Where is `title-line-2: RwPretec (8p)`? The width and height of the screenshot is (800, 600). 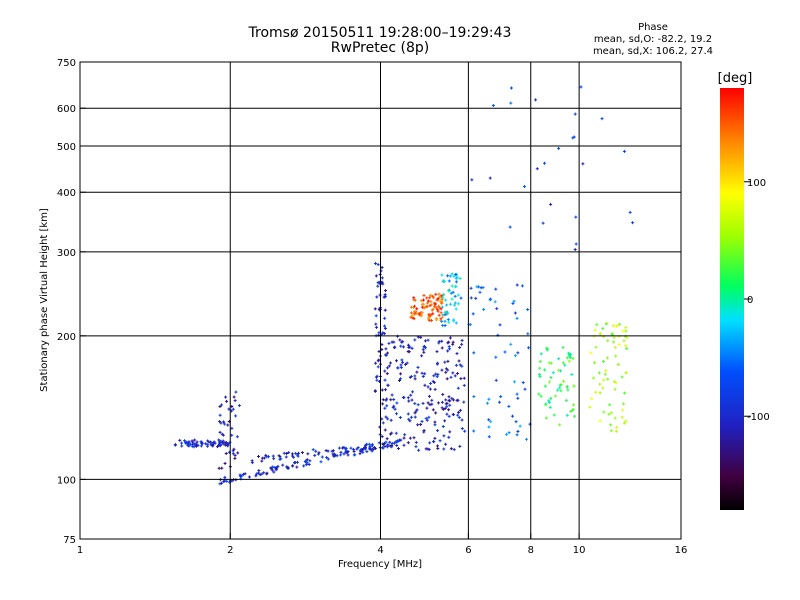
title-line-2: RwPretec (8p) is located at coordinates (380, 48).